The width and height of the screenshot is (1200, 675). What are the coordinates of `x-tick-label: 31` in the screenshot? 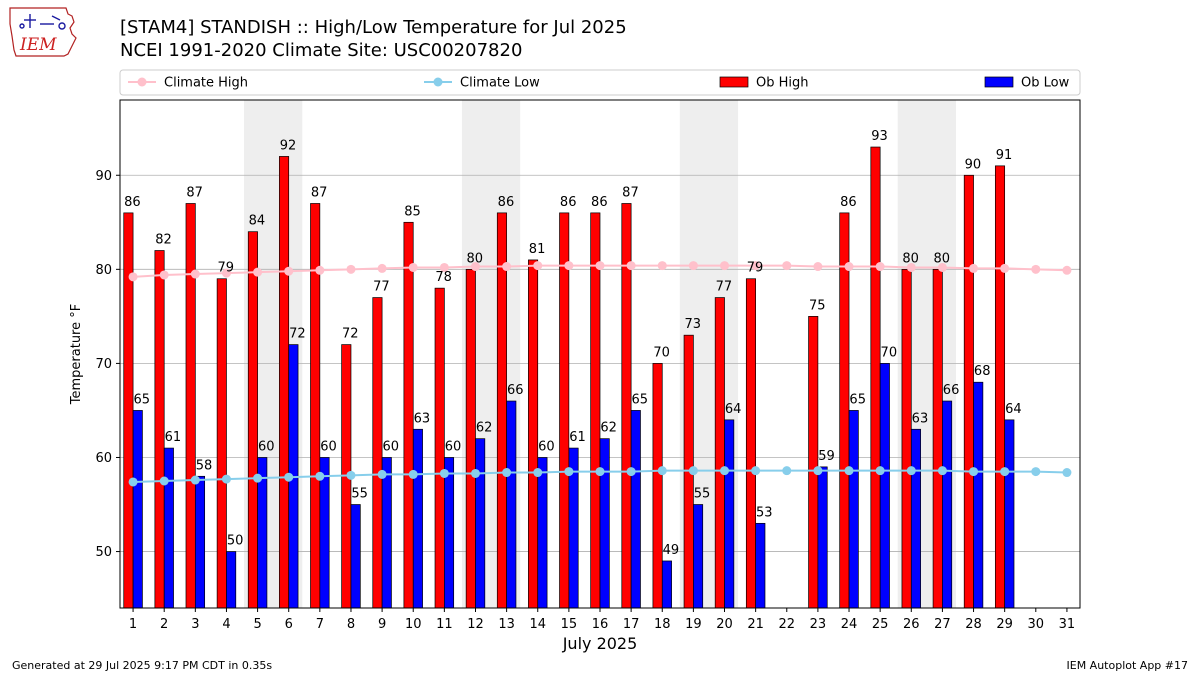 It's located at (1067, 624).